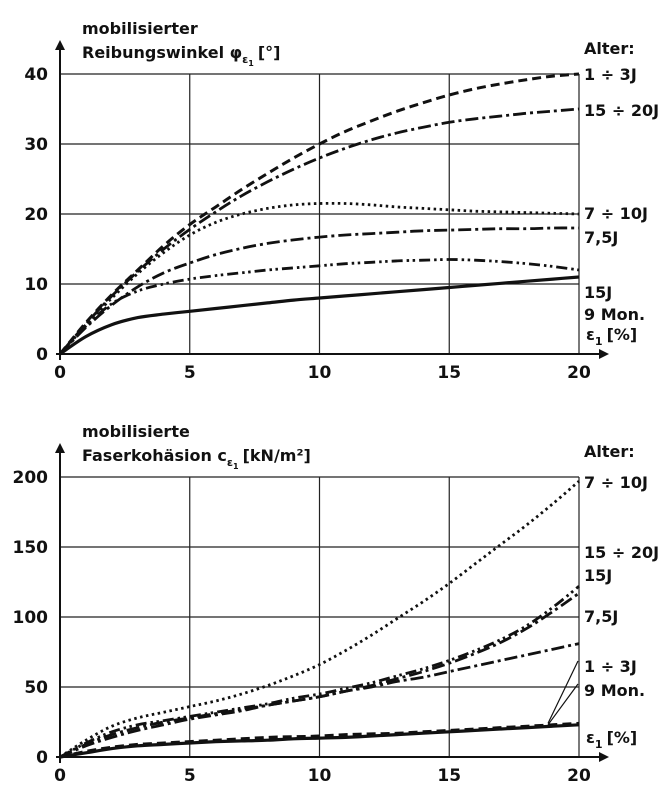 The image size is (668, 789). Describe the element at coordinates (31, 548) in the screenshot. I see `y-tick-label: 150` at that location.